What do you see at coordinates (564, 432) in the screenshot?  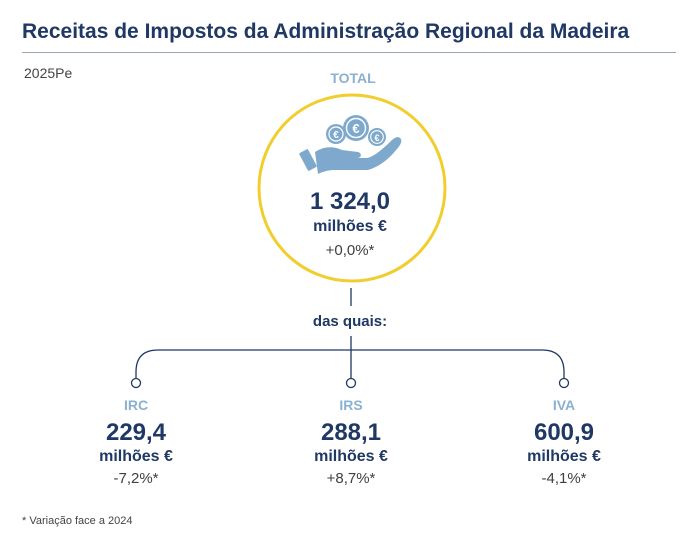 I see `branch-value: 600,9` at bounding box center [564, 432].